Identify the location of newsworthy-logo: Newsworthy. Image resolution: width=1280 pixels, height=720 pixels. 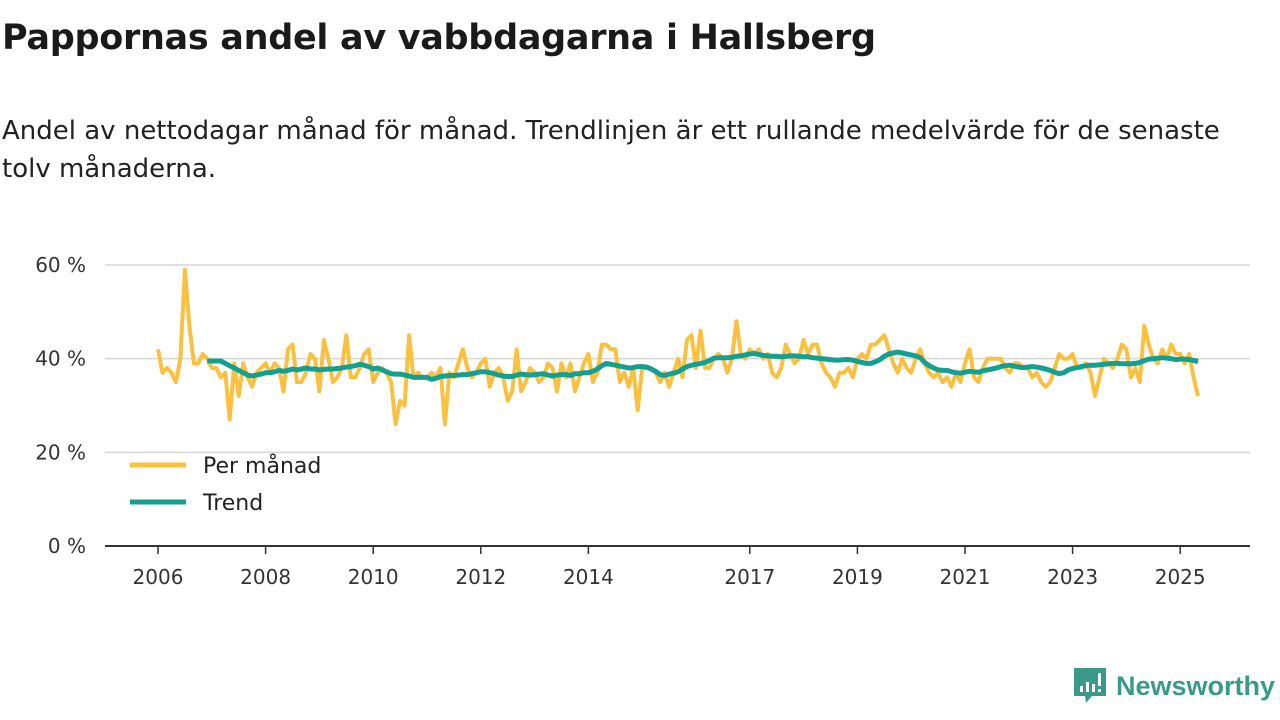
(1173, 686).